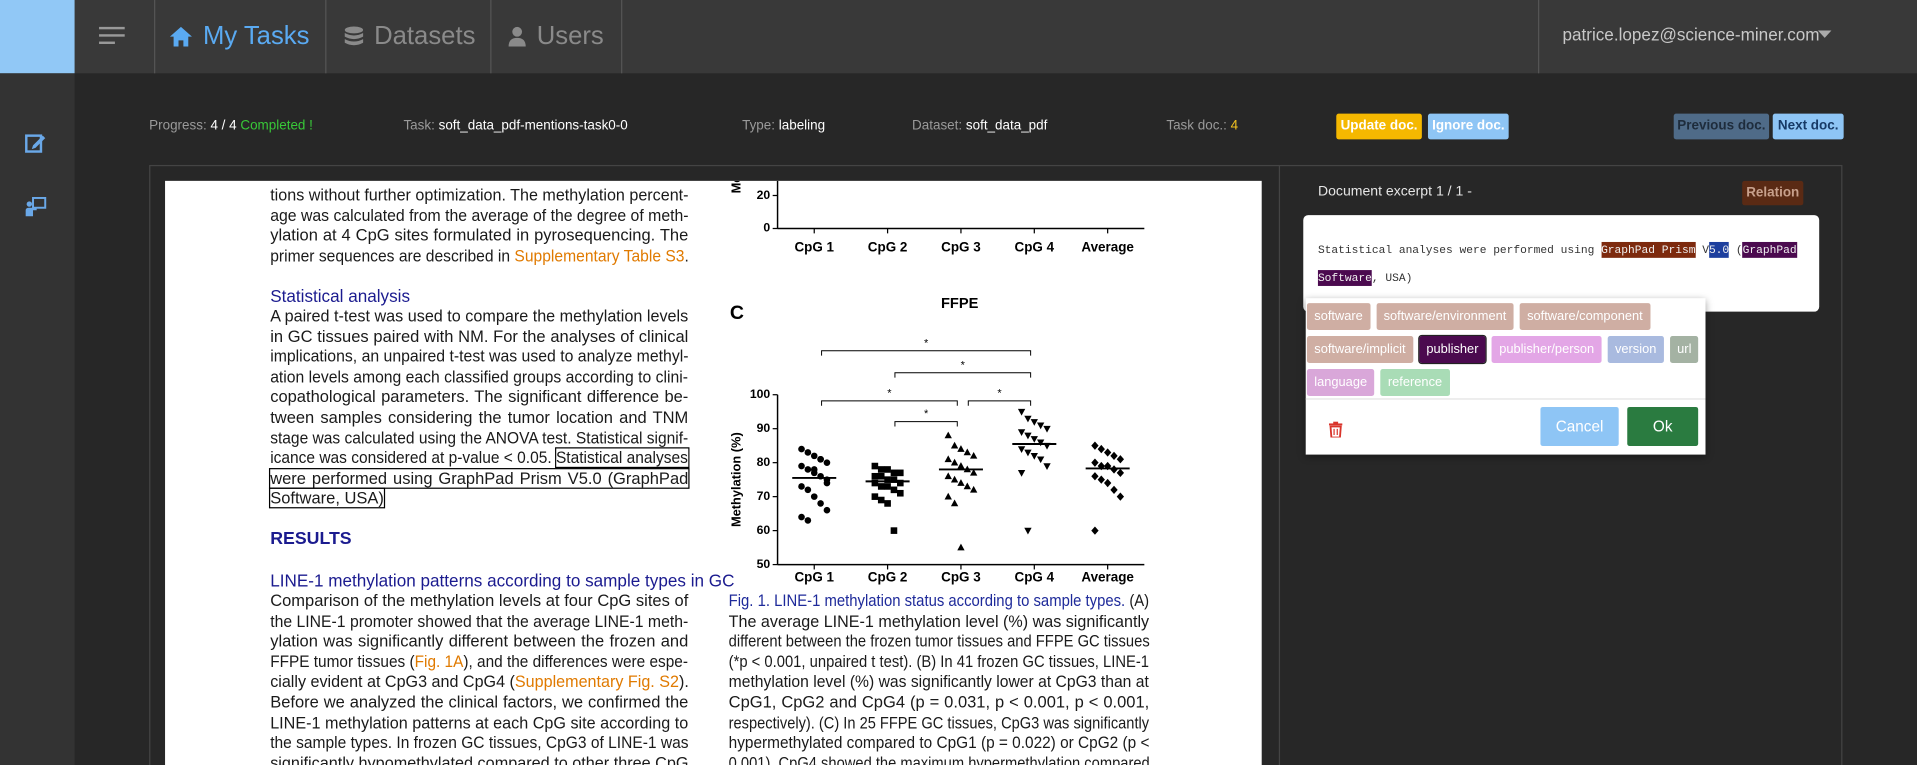 This screenshot has height=765, width=1917. What do you see at coordinates (683, 681) in the screenshot?
I see `text-run: ).` at bounding box center [683, 681].